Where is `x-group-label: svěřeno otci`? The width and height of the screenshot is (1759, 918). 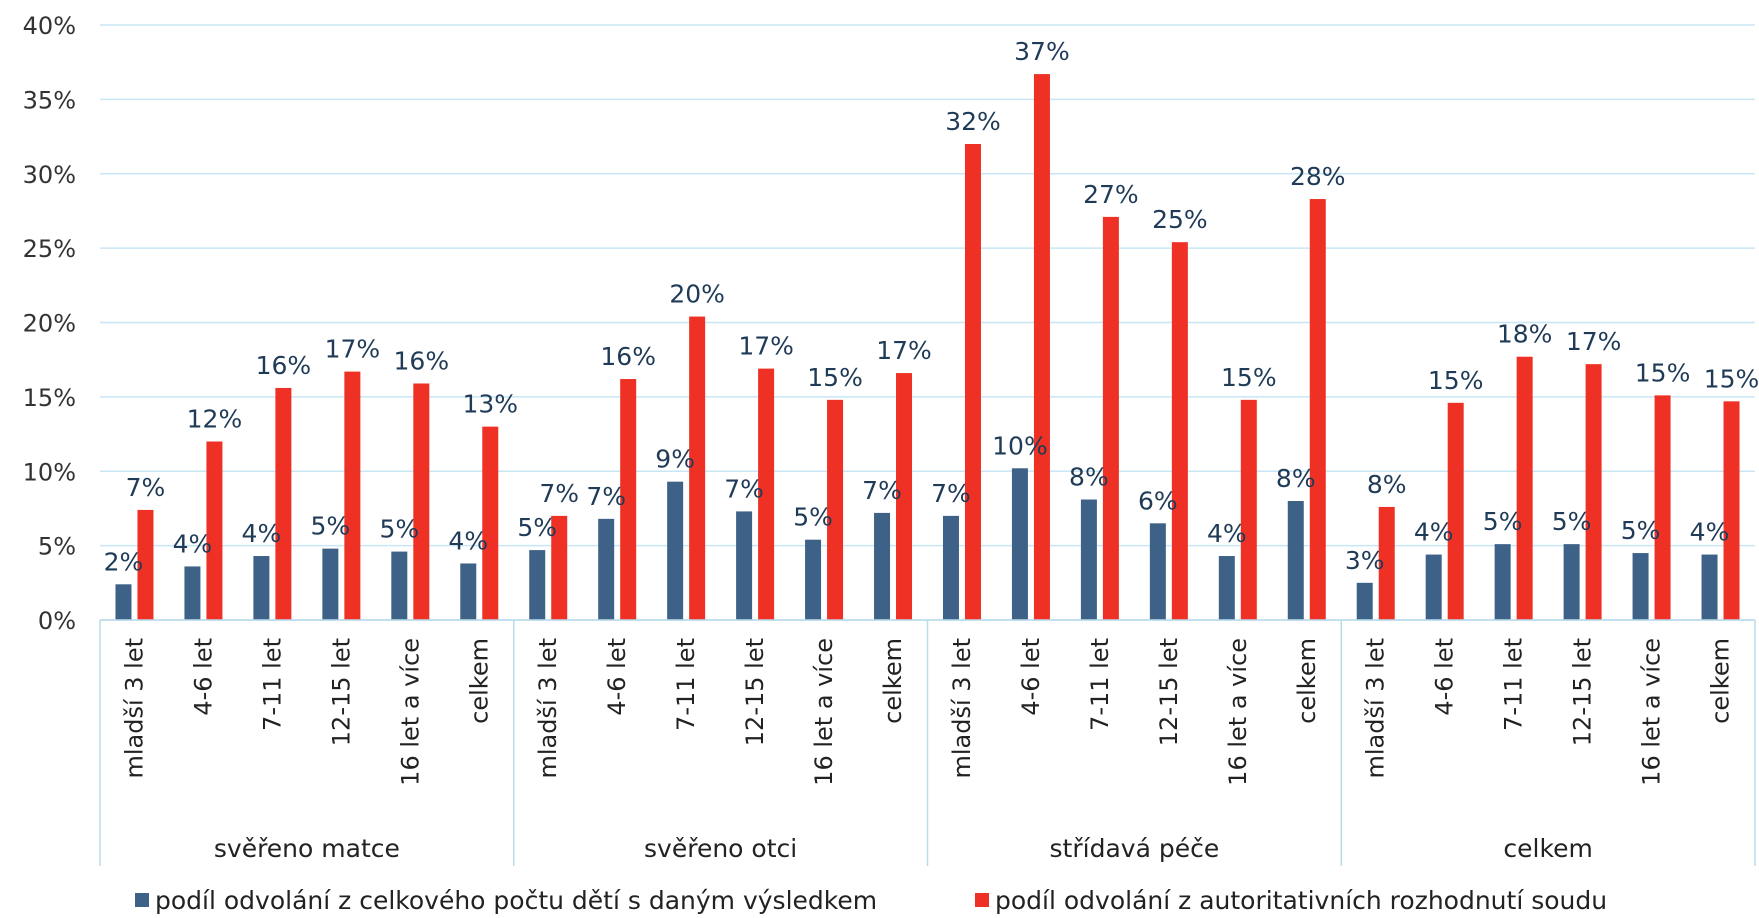 x-group-label: svěřeno otci is located at coordinates (720, 848).